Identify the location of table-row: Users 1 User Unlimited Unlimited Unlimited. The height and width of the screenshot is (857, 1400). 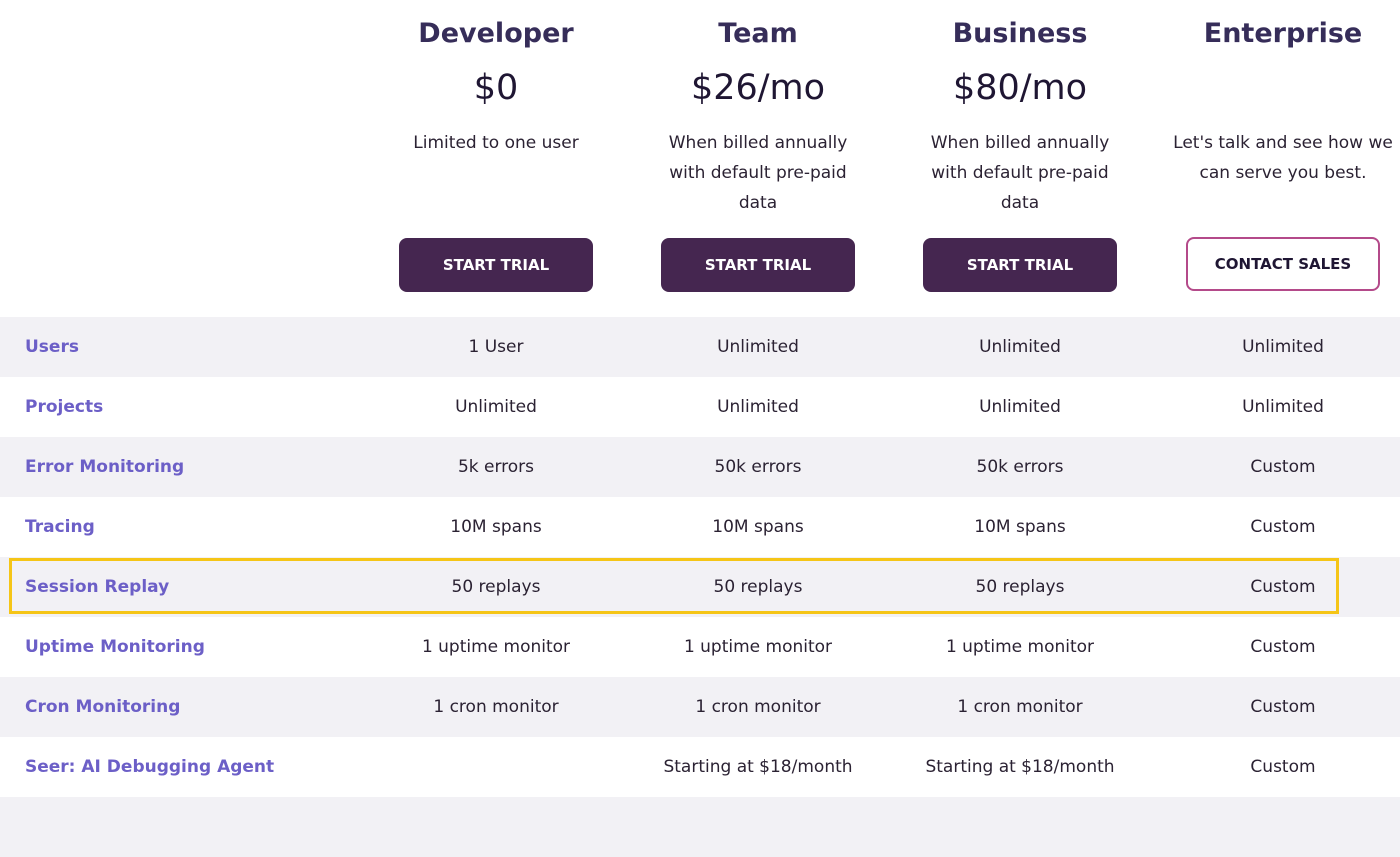
(700, 347).